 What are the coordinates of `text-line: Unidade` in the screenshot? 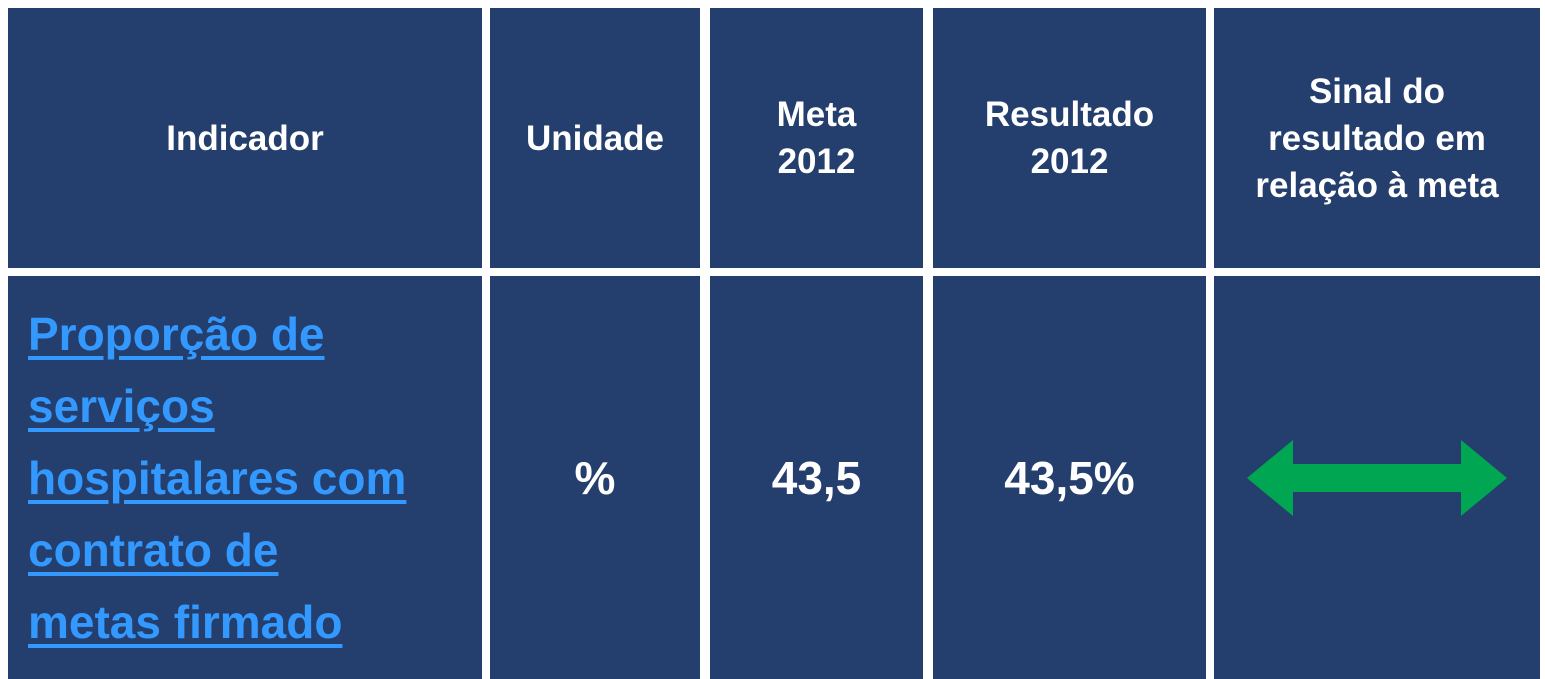 It's located at (595, 138).